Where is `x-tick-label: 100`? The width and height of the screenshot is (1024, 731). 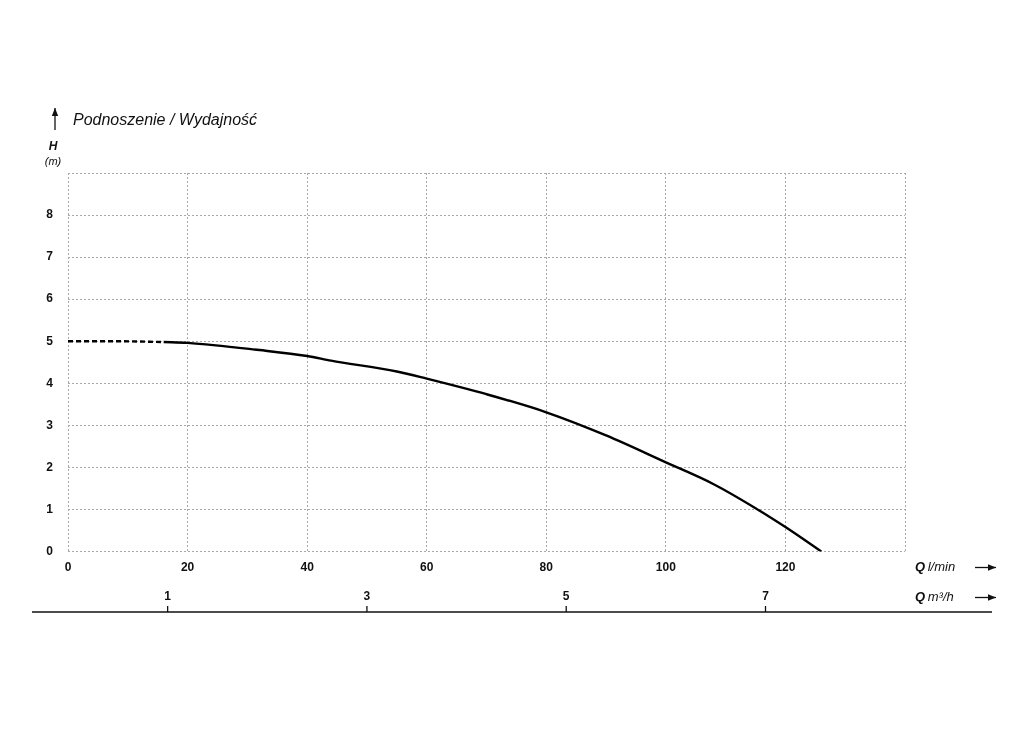
x-tick-label: 100 is located at coordinates (666, 567).